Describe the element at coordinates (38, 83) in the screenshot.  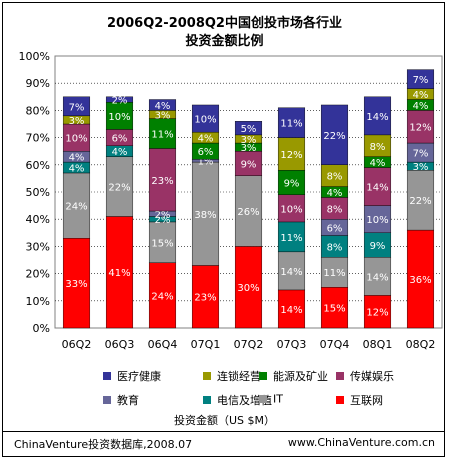
I see `y-tick-label: 90%` at that location.